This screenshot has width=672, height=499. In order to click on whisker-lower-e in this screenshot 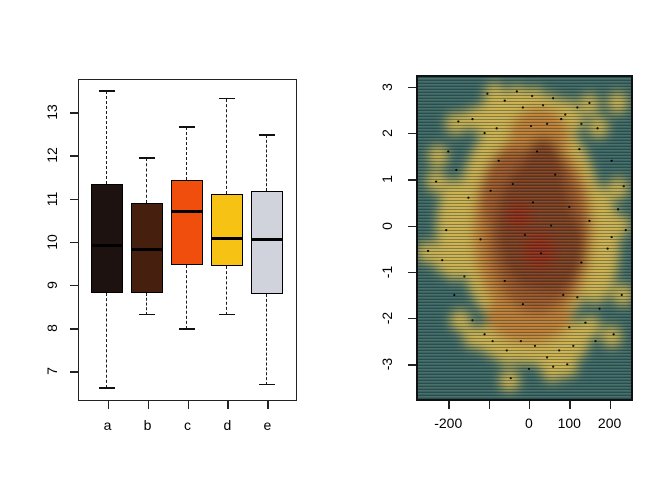, I will do `click(267, 339)`.